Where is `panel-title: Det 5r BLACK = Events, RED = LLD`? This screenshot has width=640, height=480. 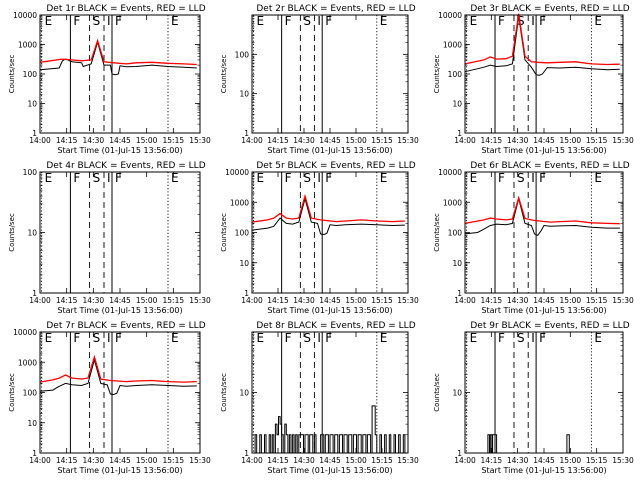 panel-title: Det 5r BLACK = Events, RED = LLD is located at coordinates (335, 166).